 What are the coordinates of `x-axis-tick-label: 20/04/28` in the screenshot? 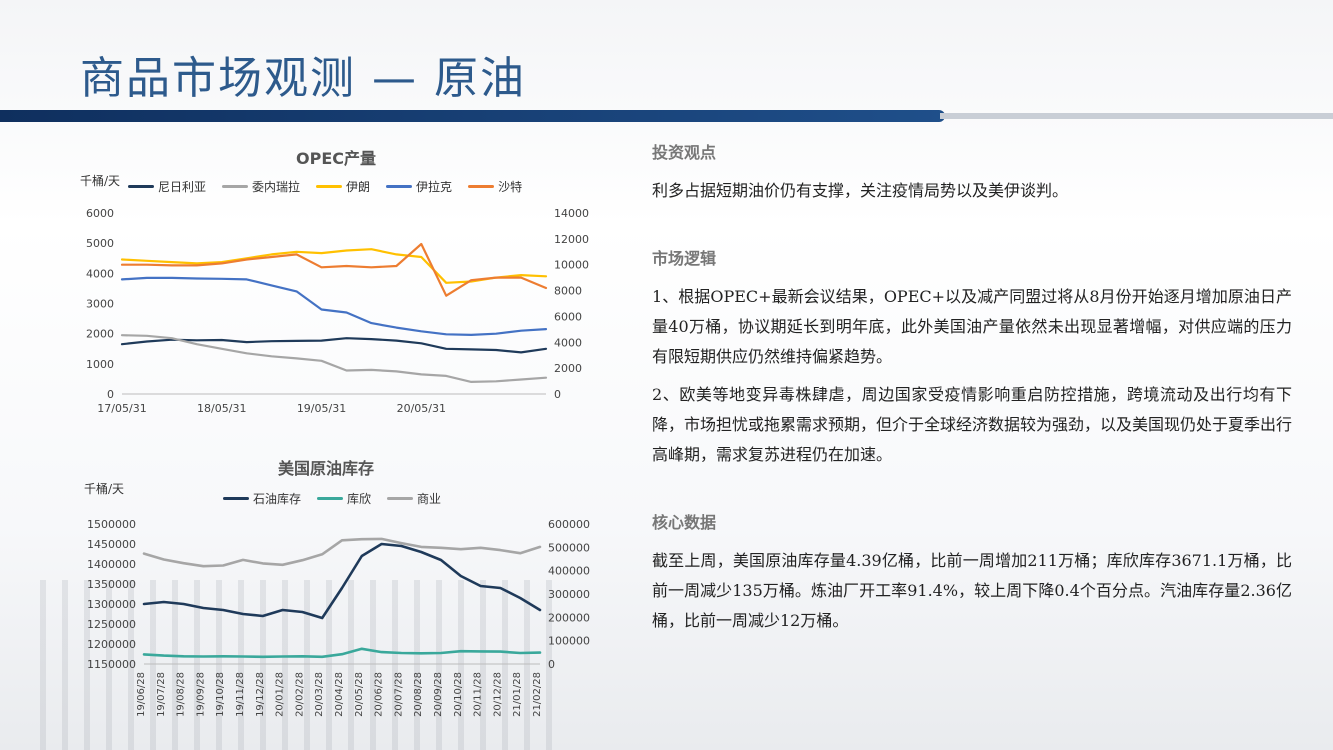 It's located at (339, 694).